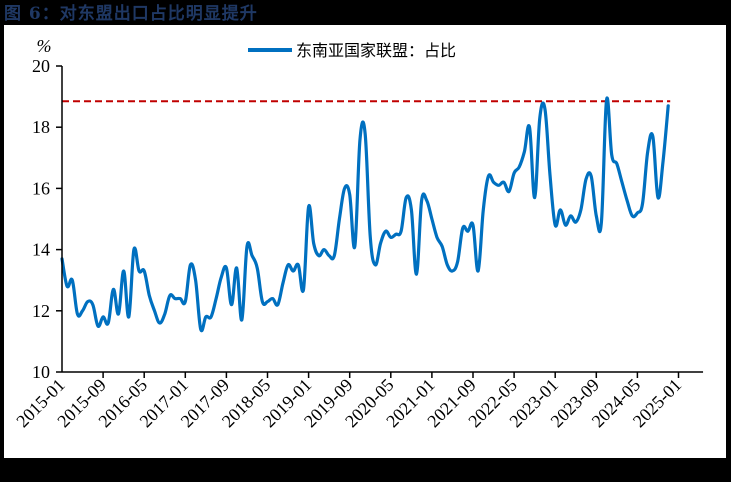 The width and height of the screenshot is (731, 482). What do you see at coordinates (41, 188) in the screenshot?
I see `y-tick-label: 16` at bounding box center [41, 188].